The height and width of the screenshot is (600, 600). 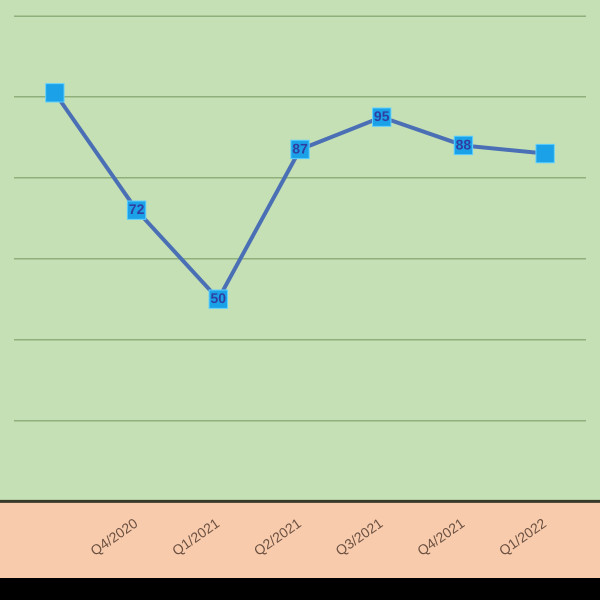 I want to click on data-label: 95, so click(x=382, y=116).